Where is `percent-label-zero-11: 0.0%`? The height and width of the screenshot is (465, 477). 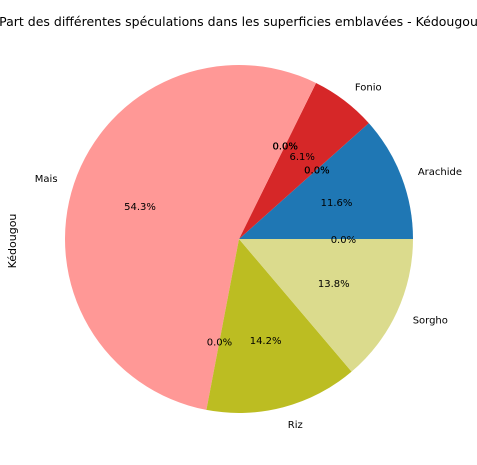 percent-label-zero-11: 0.0% is located at coordinates (343, 240).